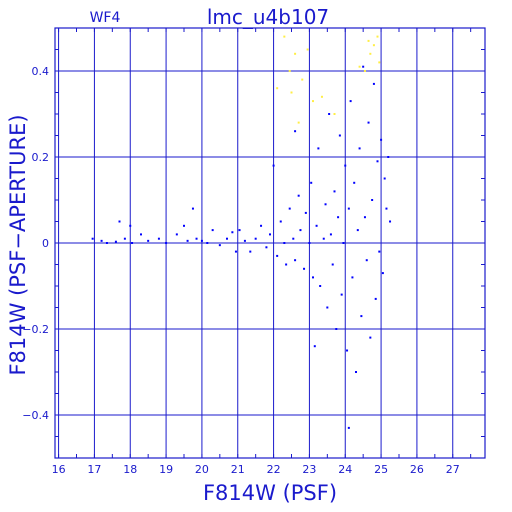 The height and width of the screenshot is (512, 512). Describe the element at coordinates (345, 469) in the screenshot. I see `x-tick-label: 24` at that location.